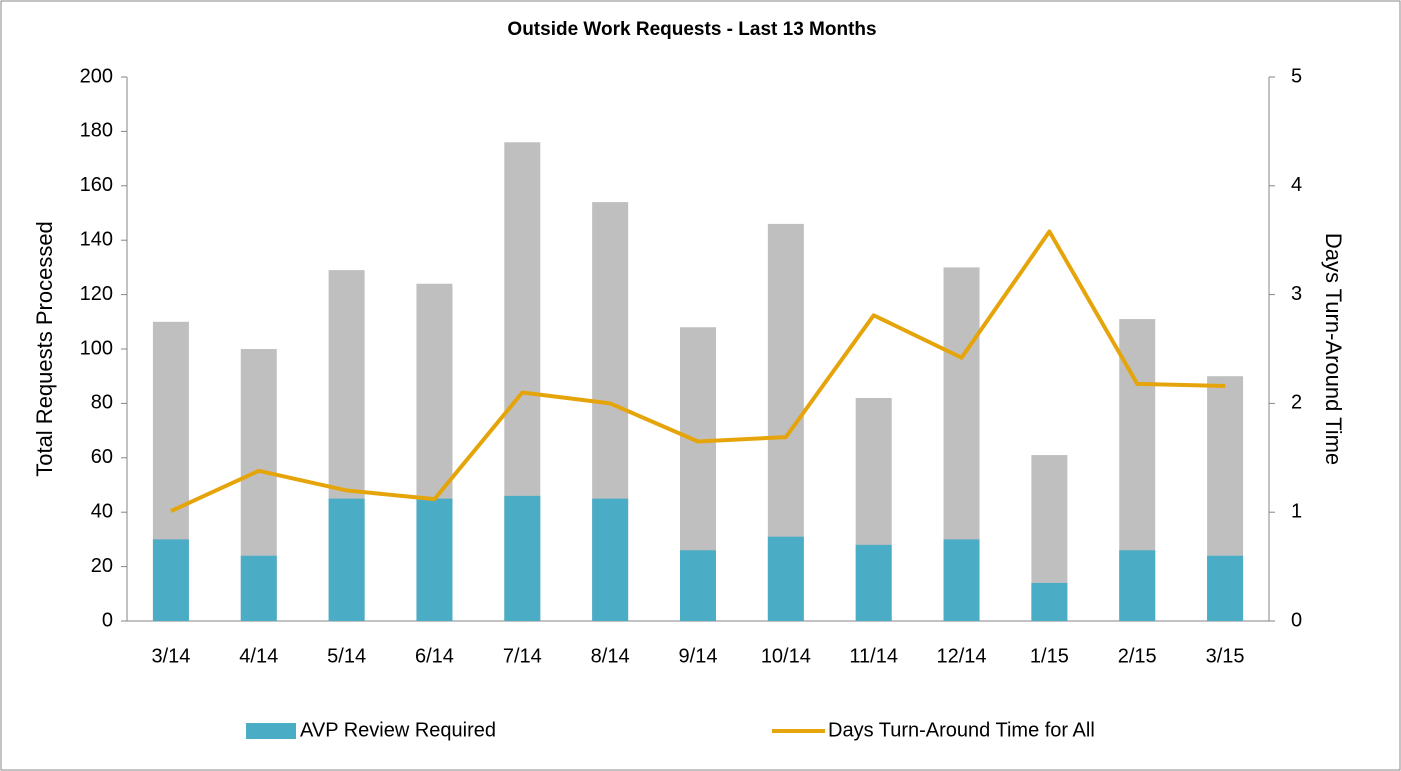 Image resolution: width=1401 pixels, height=771 pixels. Describe the element at coordinates (1296, 294) in the screenshot. I see `y2-tick-label: 3` at that location.